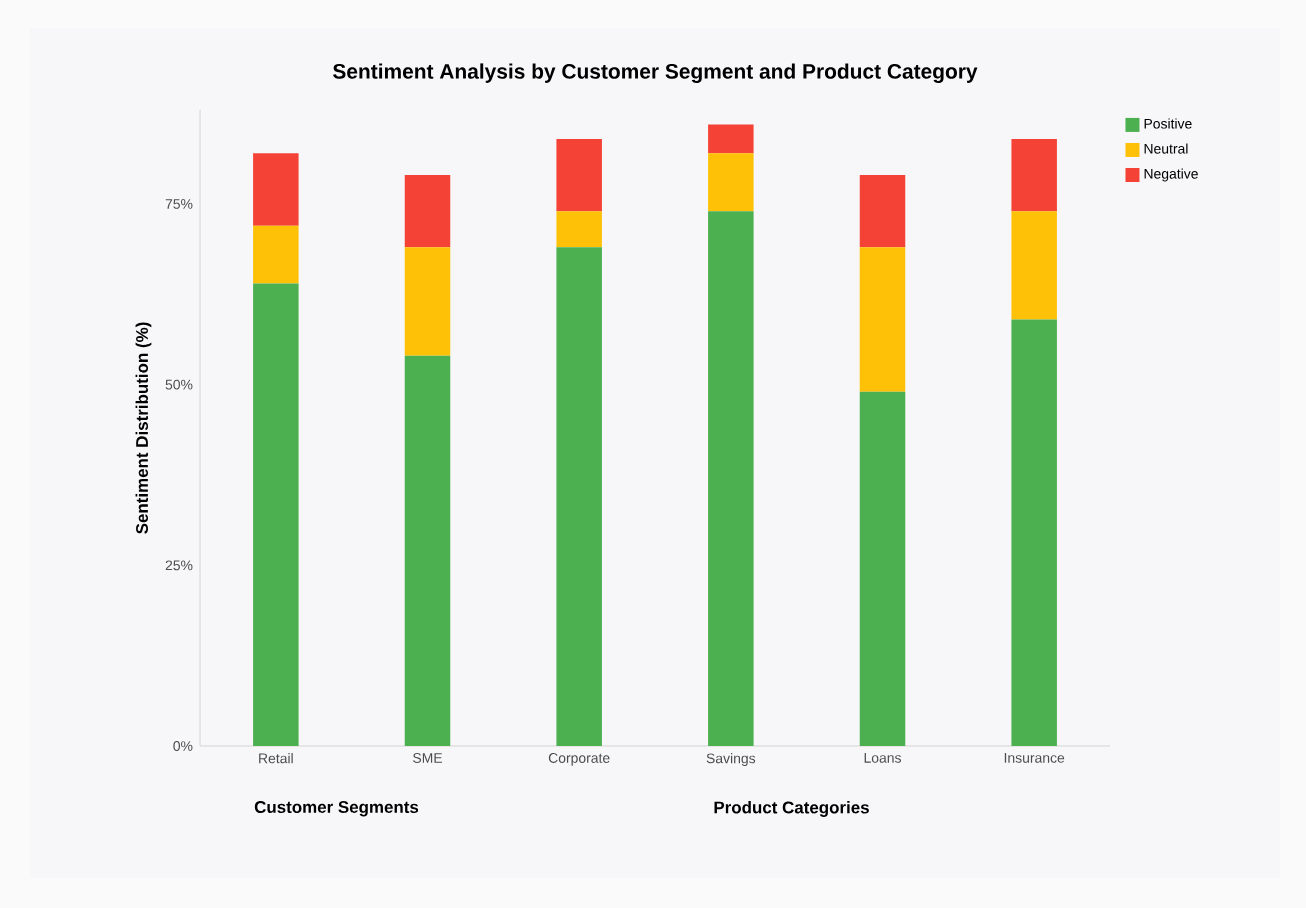 The image size is (1306, 908). What do you see at coordinates (791, 809) in the screenshot?
I see `text: Product Categories` at bounding box center [791, 809].